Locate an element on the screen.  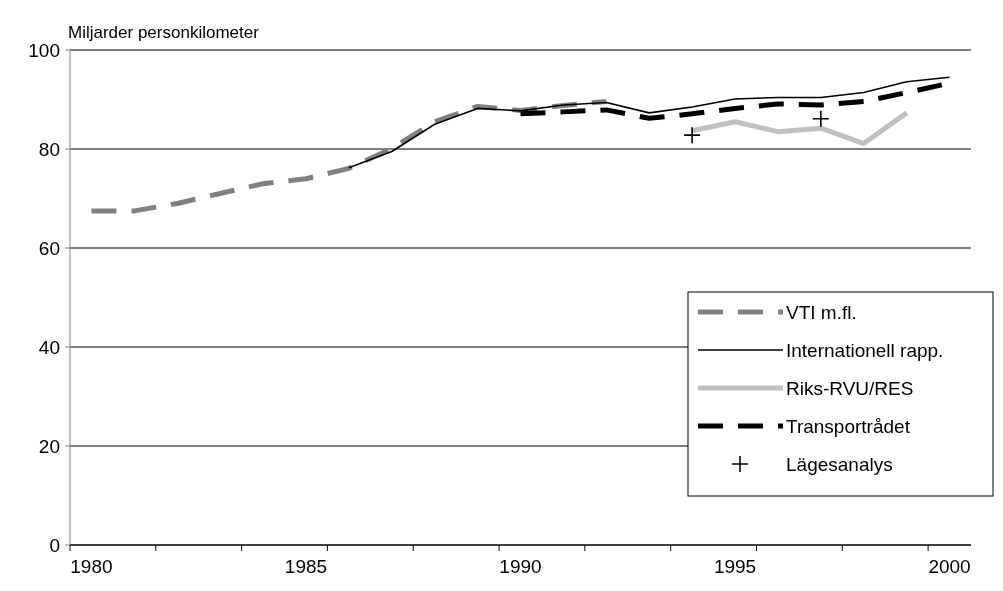
legend-label: Internationell rapp. is located at coordinates (865, 350).